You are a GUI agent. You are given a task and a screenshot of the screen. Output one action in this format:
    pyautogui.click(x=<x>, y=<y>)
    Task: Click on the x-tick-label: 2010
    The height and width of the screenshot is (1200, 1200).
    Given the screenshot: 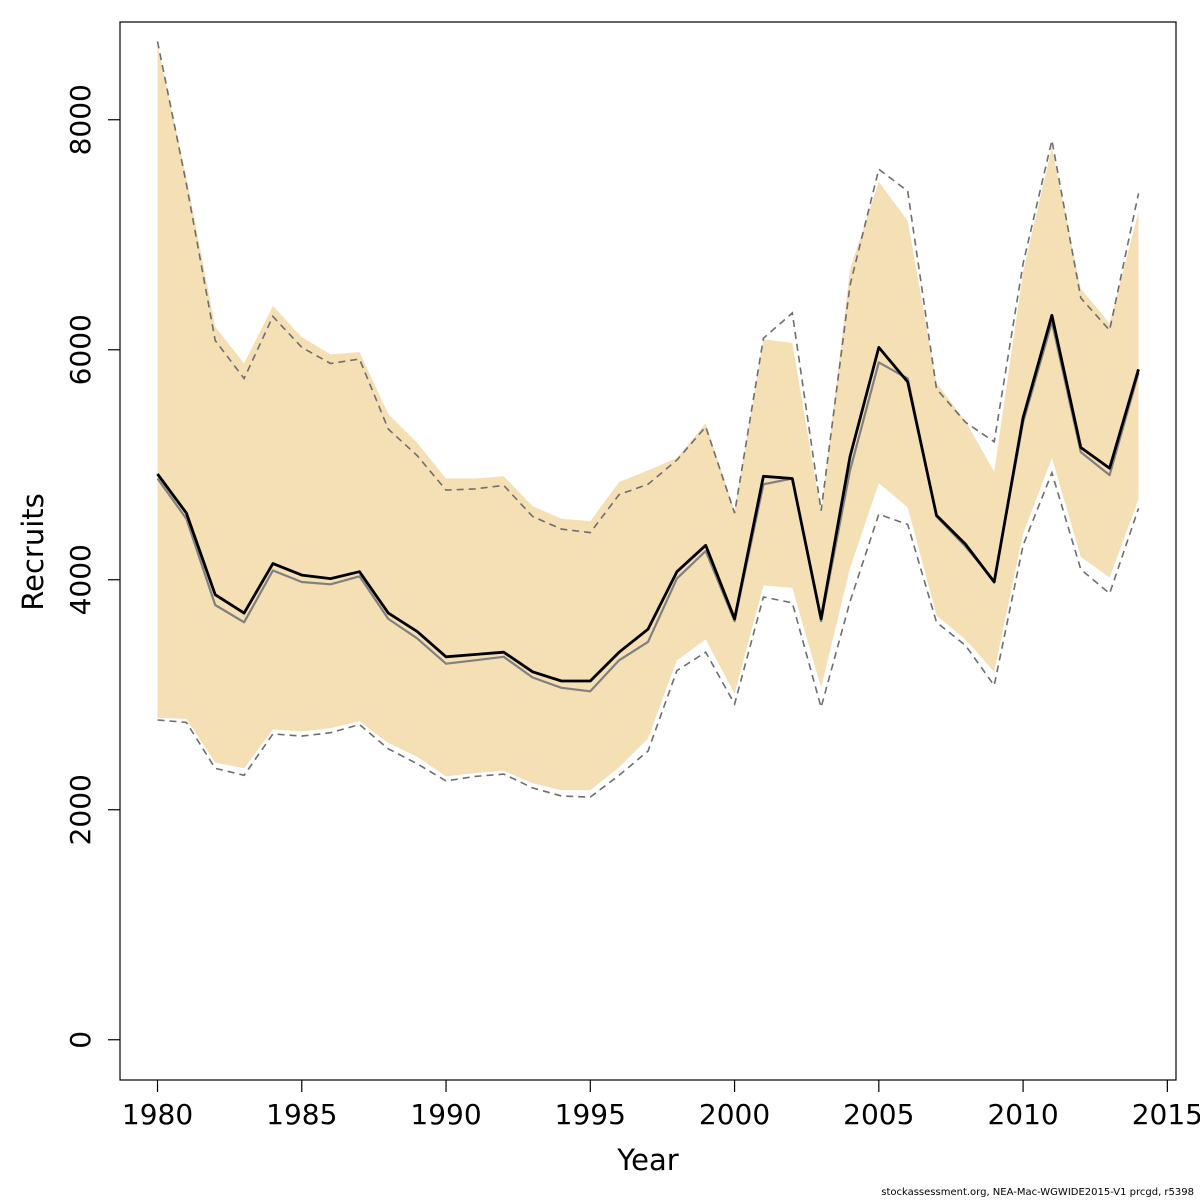 What is the action you would take?
    pyautogui.click(x=1022, y=1114)
    